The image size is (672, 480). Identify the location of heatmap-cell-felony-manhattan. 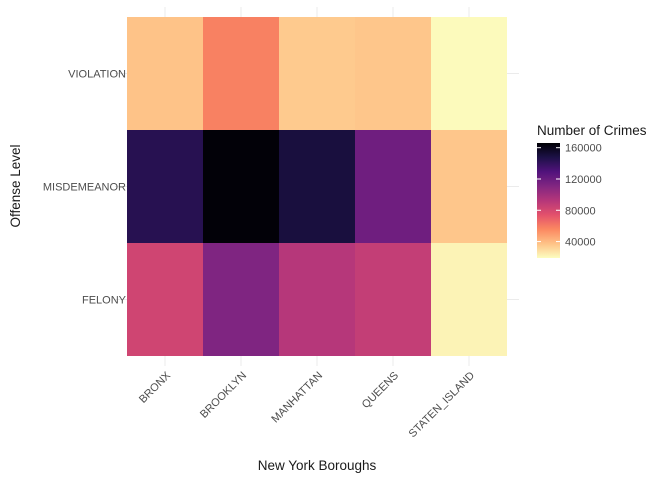
(317, 299).